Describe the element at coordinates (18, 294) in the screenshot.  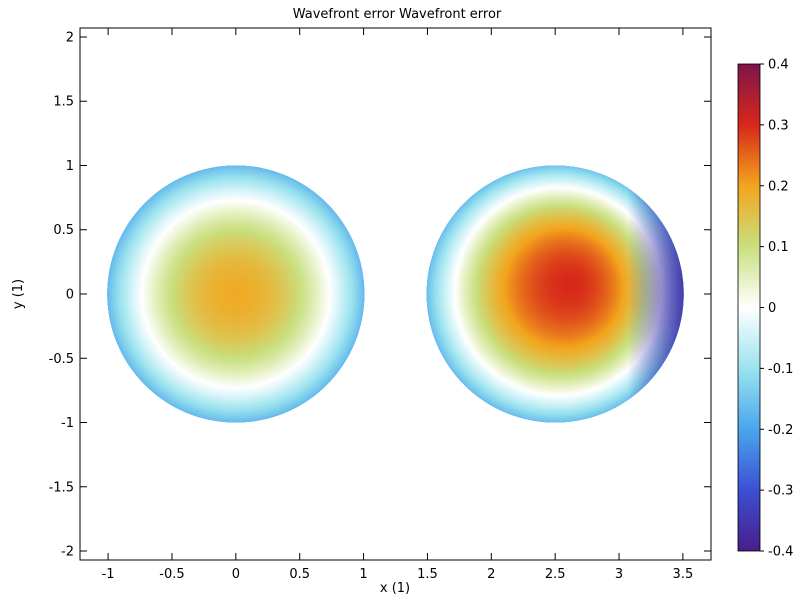
I see `y-axis-label: y (1)` at that location.